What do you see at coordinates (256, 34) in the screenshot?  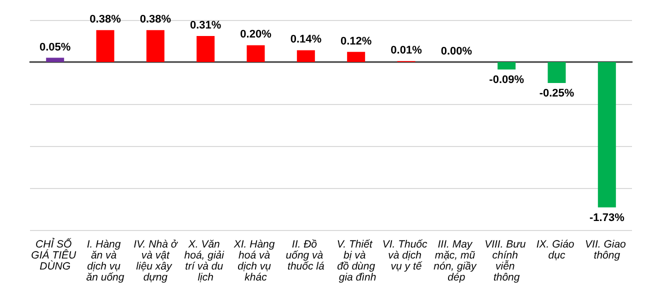 I see `data-label: 0.20%` at bounding box center [256, 34].